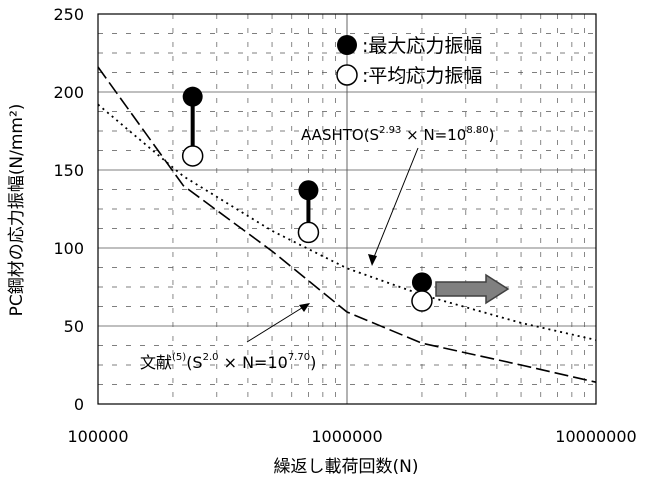 Image resolution: width=658 pixels, height=480 pixels. What do you see at coordinates (79, 404) in the screenshot?
I see `y-tick-label: 0` at bounding box center [79, 404].